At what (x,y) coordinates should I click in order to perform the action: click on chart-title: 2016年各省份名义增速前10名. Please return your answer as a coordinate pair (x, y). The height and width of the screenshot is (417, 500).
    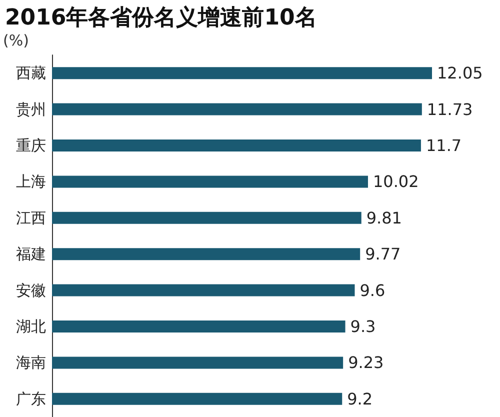
    Looking at the image, I should click on (161, 17).